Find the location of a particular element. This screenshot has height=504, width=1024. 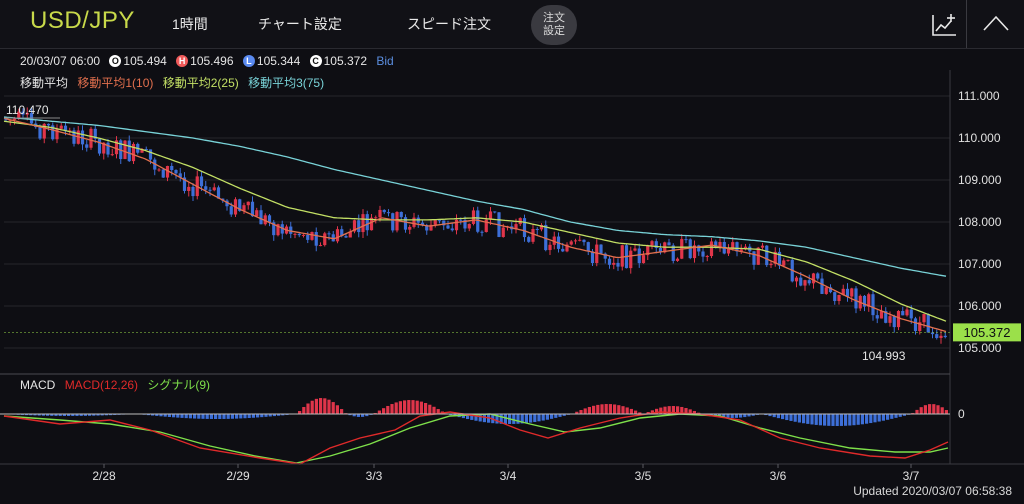

indicator-add-icon is located at coordinates (944, 25).